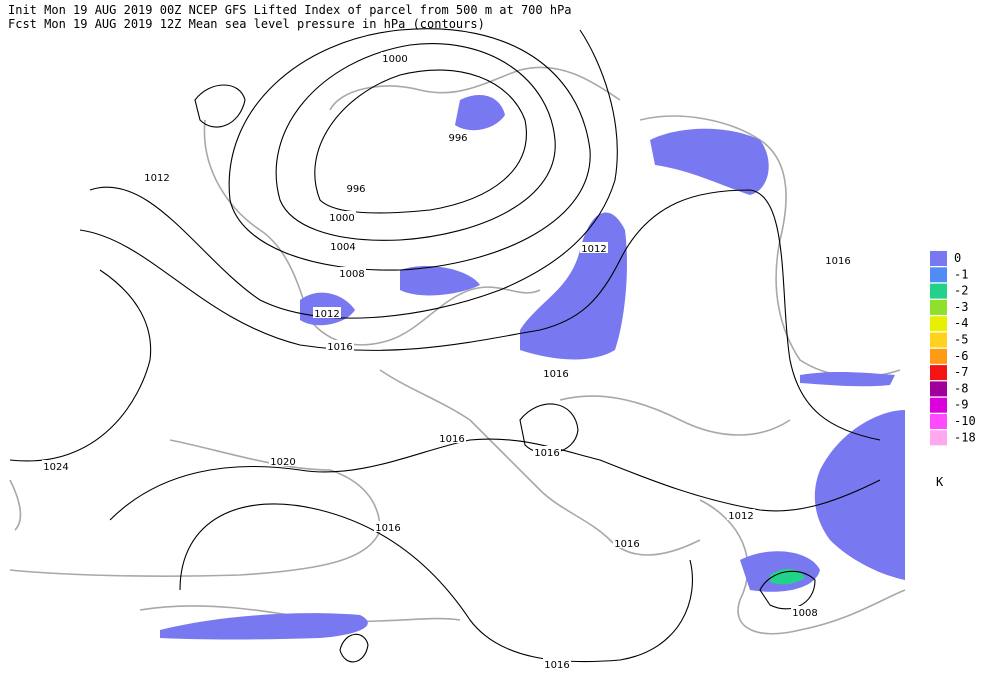 The width and height of the screenshot is (1000, 680). I want to click on contour-label: 1004, so click(342, 247).